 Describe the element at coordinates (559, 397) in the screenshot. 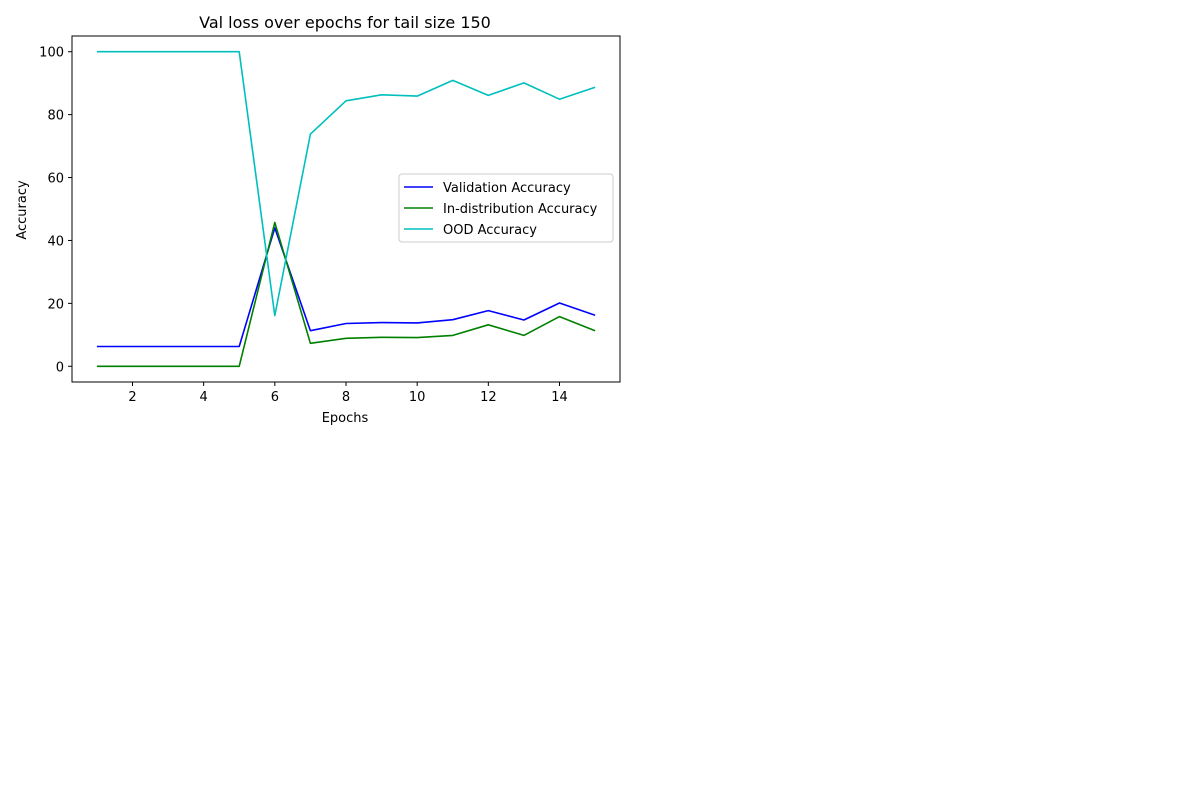

I see `x-tick-label: 14` at that location.